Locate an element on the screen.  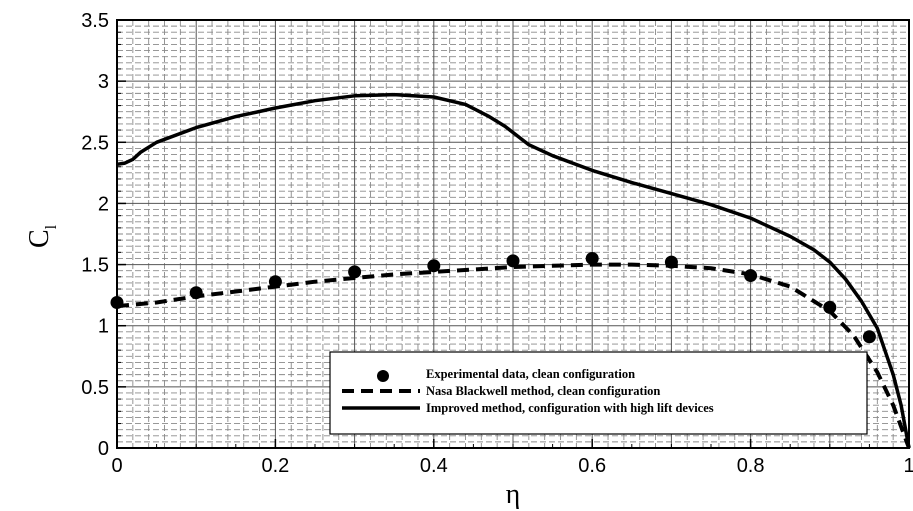
y-tick-label: 2 is located at coordinates (103, 204).